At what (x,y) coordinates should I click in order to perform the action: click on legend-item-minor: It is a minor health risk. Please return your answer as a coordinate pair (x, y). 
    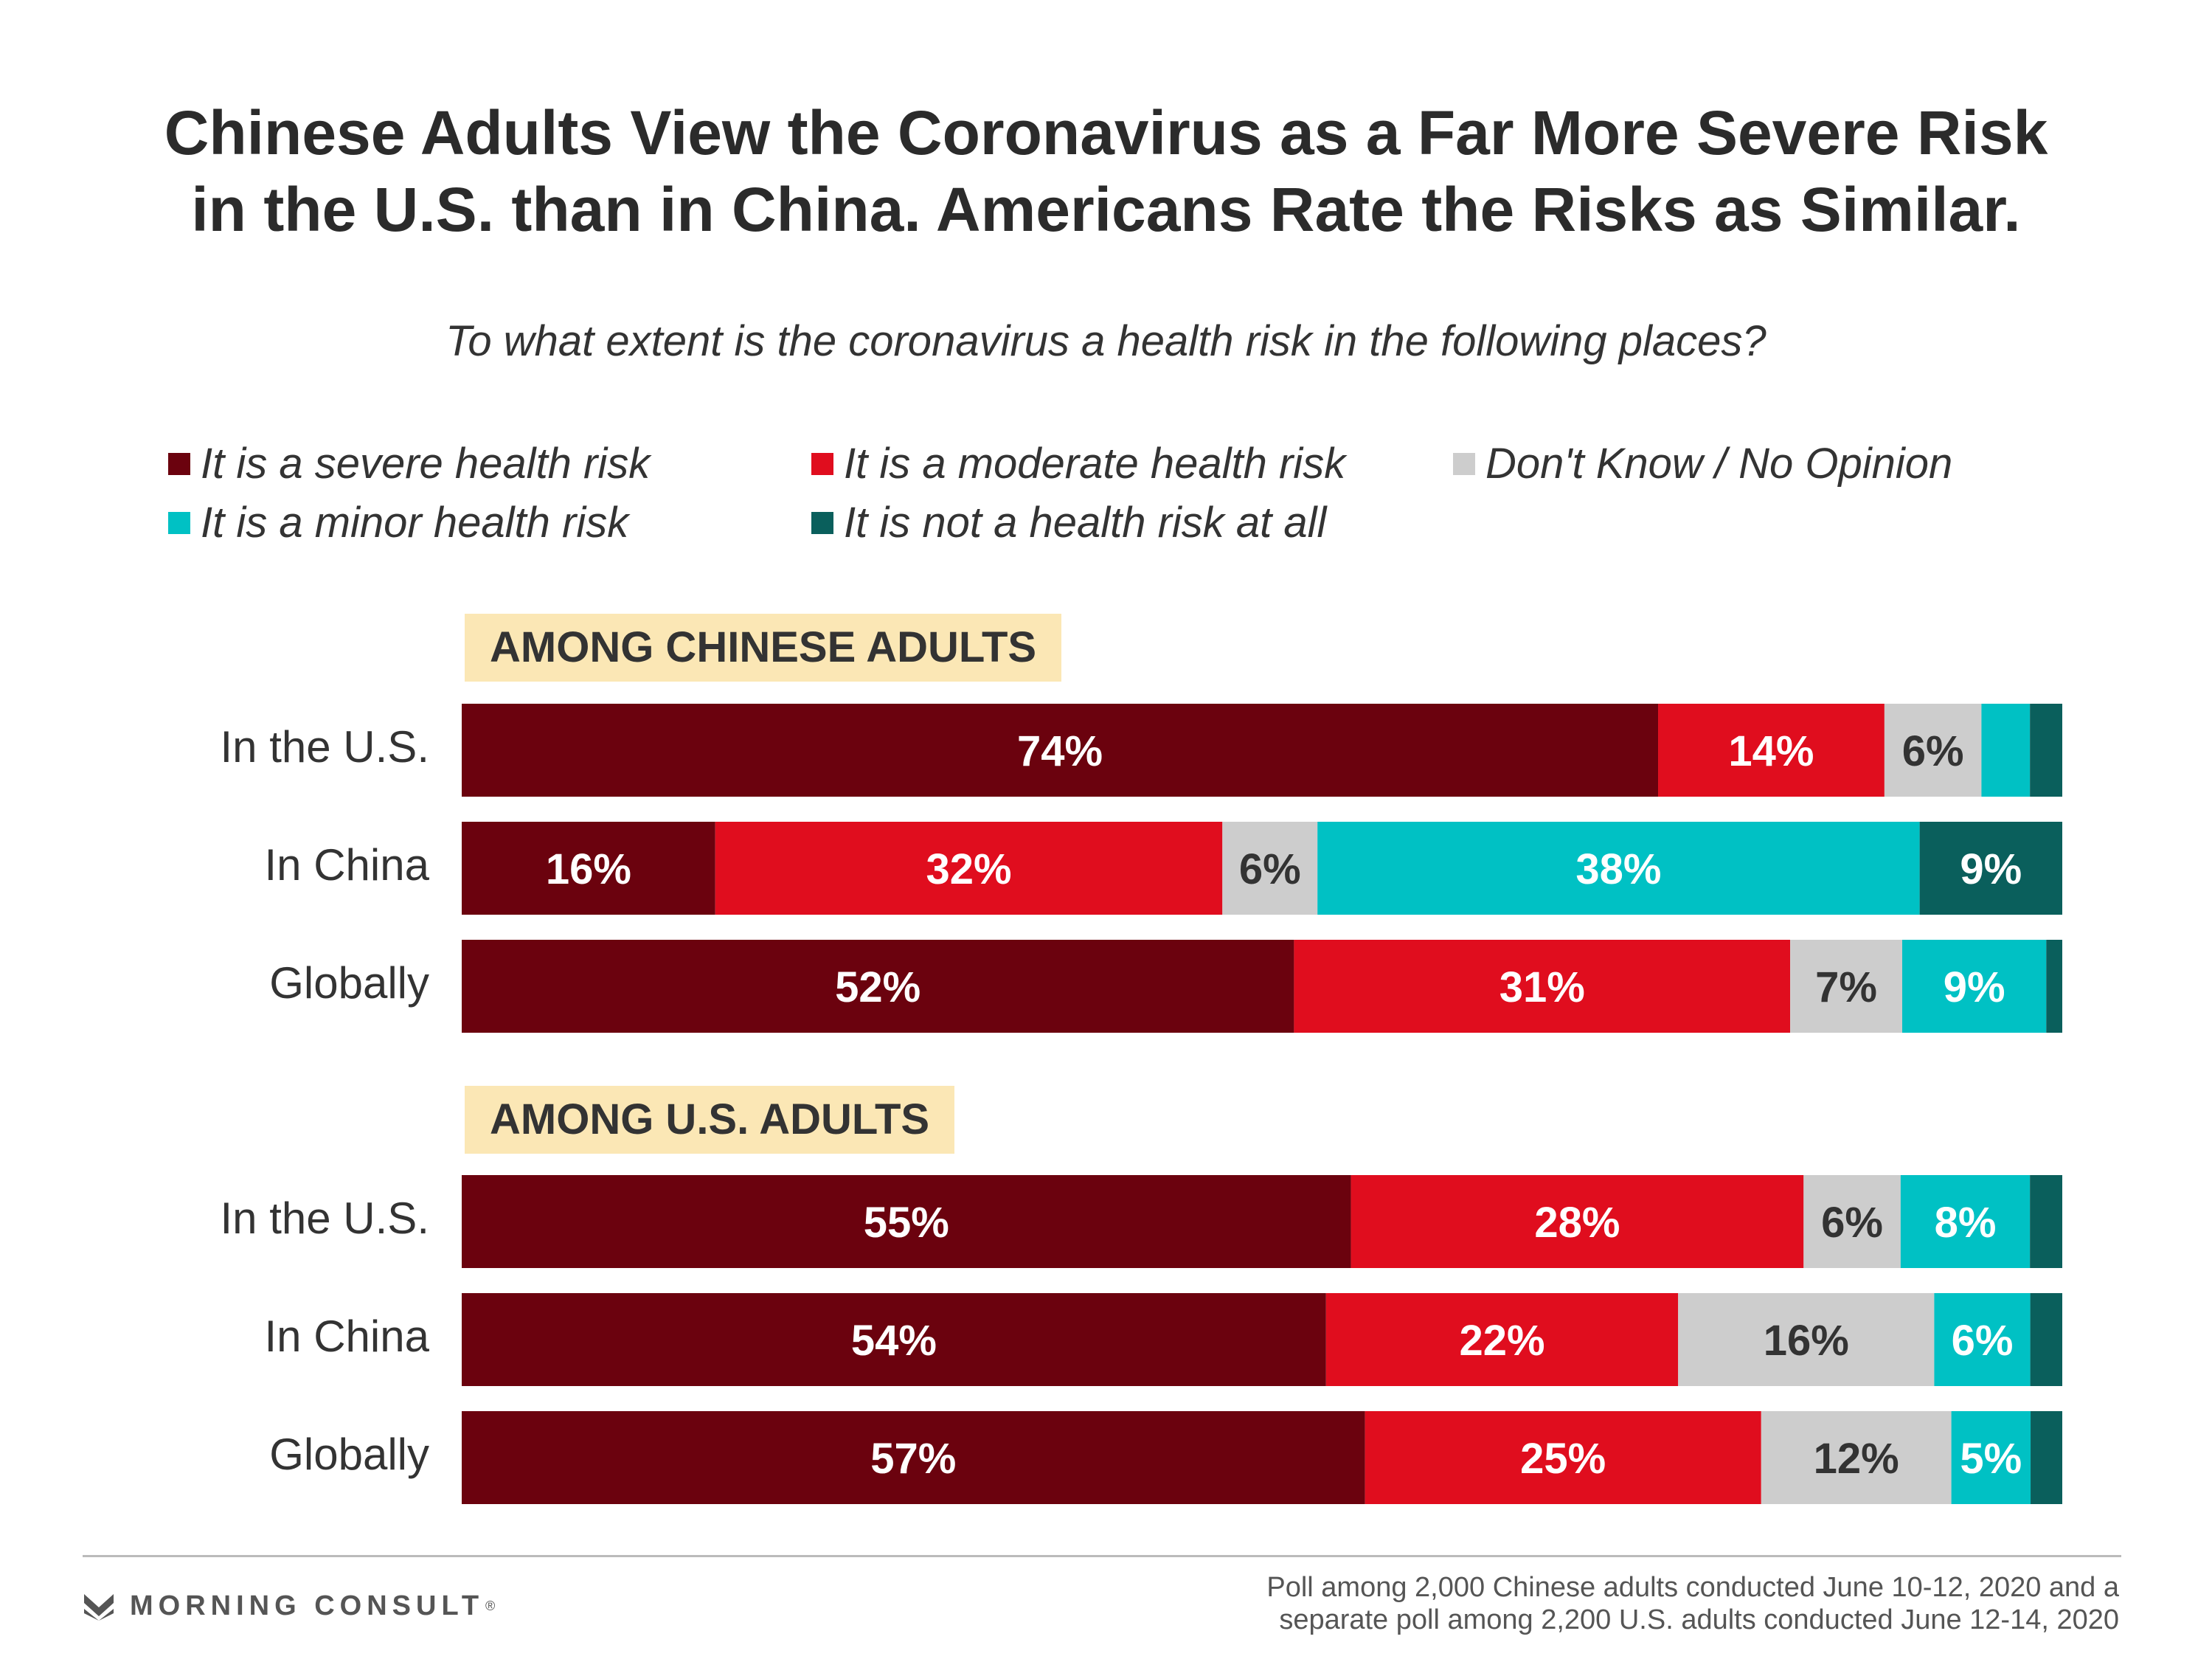
    Looking at the image, I should click on (398, 523).